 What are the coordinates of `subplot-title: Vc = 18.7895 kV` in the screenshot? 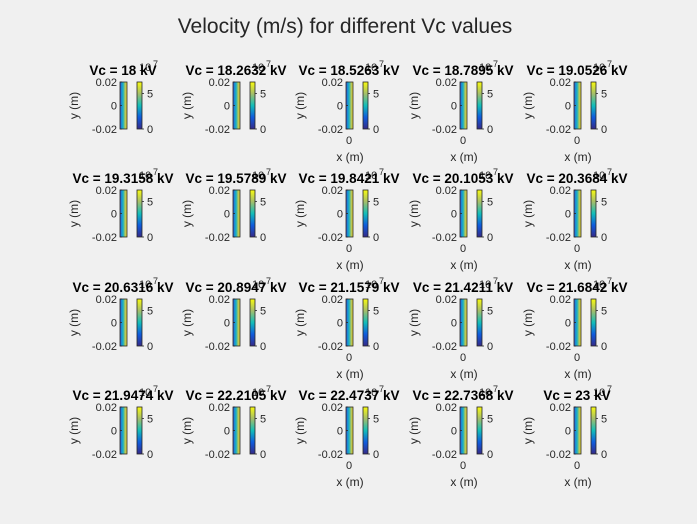 It's located at (463, 70).